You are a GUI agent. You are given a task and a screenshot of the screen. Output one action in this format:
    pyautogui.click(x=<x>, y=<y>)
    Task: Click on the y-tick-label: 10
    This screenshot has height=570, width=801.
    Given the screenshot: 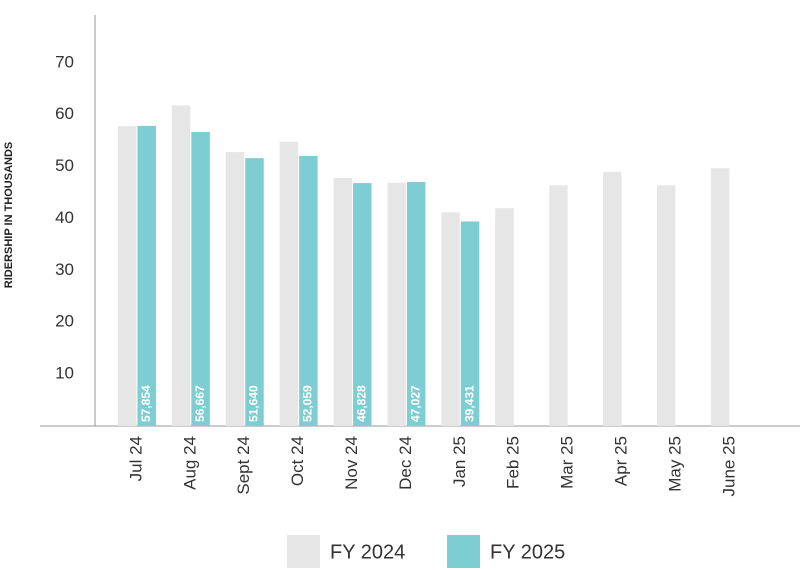 What is the action you would take?
    pyautogui.click(x=64, y=373)
    